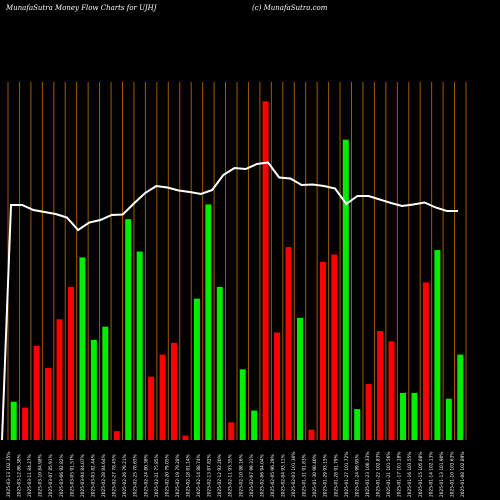 The height and width of the screenshot is (500, 500). I want to click on x-tick-label: 2025-01-10 103.63%, so click(452, 474).